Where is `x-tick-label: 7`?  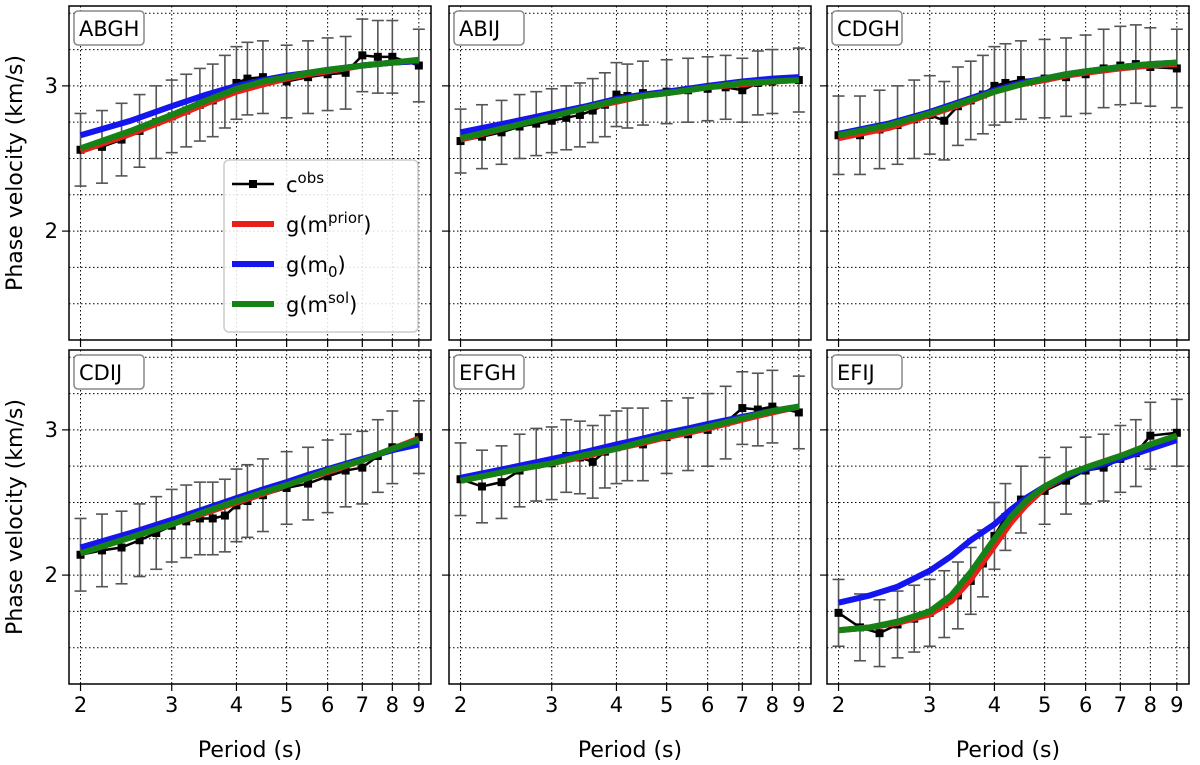 x-tick-label: 7 is located at coordinates (1120, 705).